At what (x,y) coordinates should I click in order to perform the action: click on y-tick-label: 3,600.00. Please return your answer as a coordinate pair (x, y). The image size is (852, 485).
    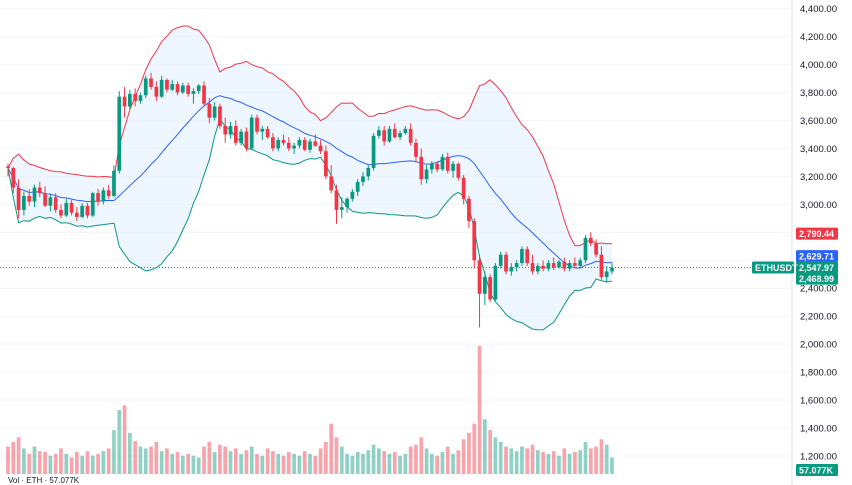
    Looking at the image, I should click on (818, 121).